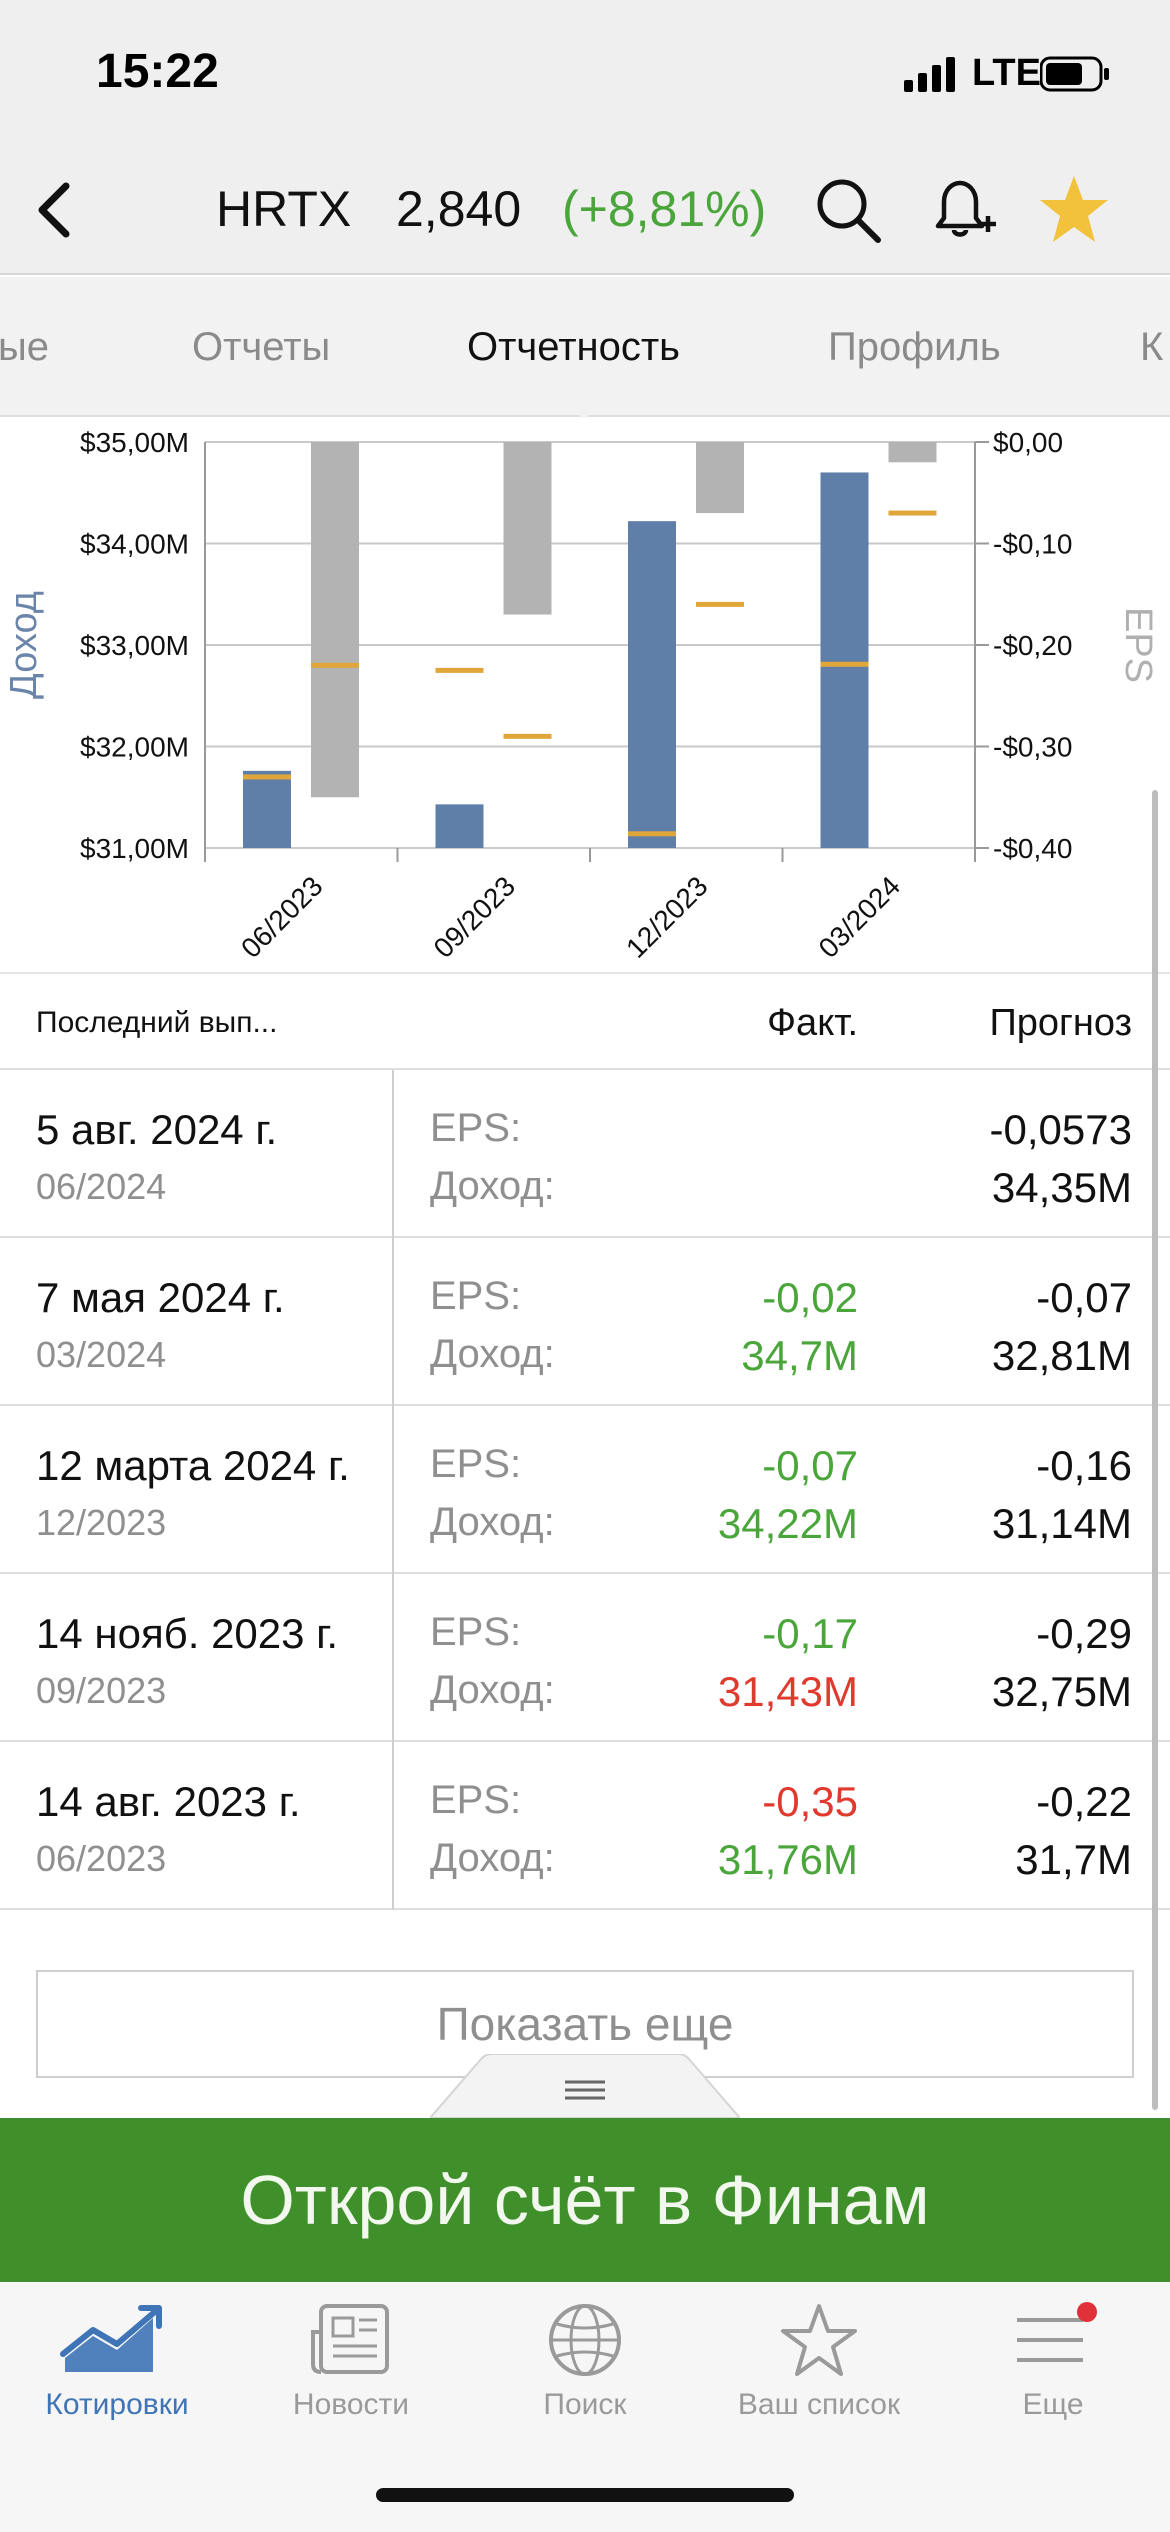  I want to click on report-period: 06/2024, so click(101, 1186).